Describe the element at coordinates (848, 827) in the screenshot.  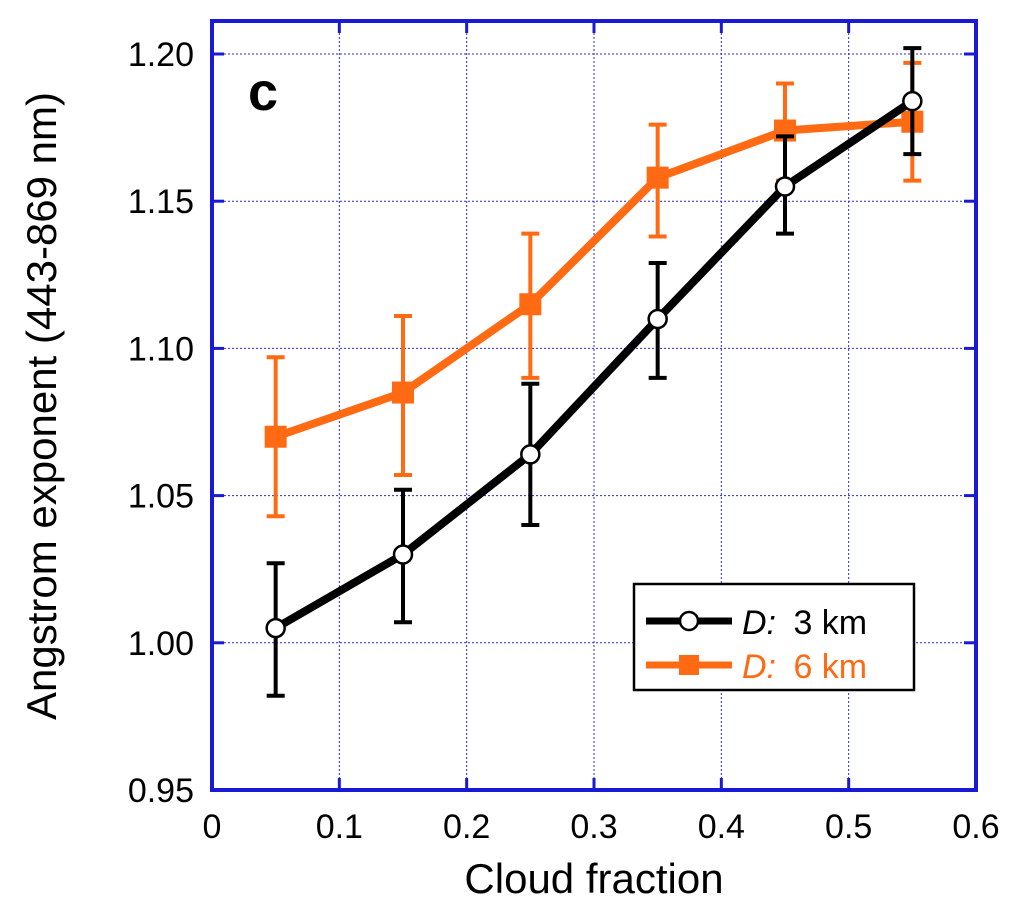
I see `x-tick-label: 0.5` at that location.